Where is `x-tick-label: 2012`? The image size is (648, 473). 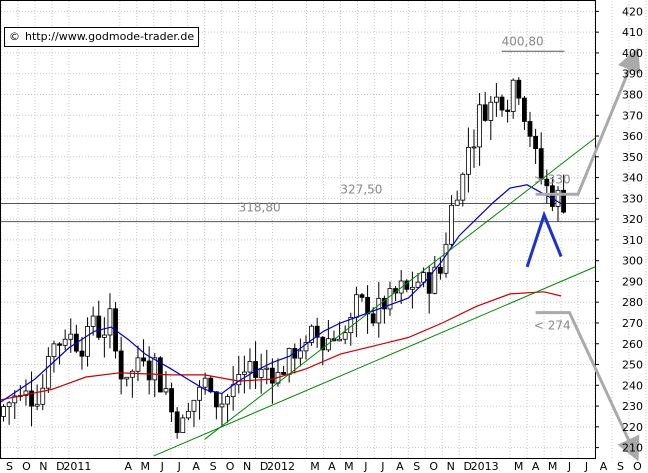 x-tick-label: 2012 is located at coordinates (281, 466).